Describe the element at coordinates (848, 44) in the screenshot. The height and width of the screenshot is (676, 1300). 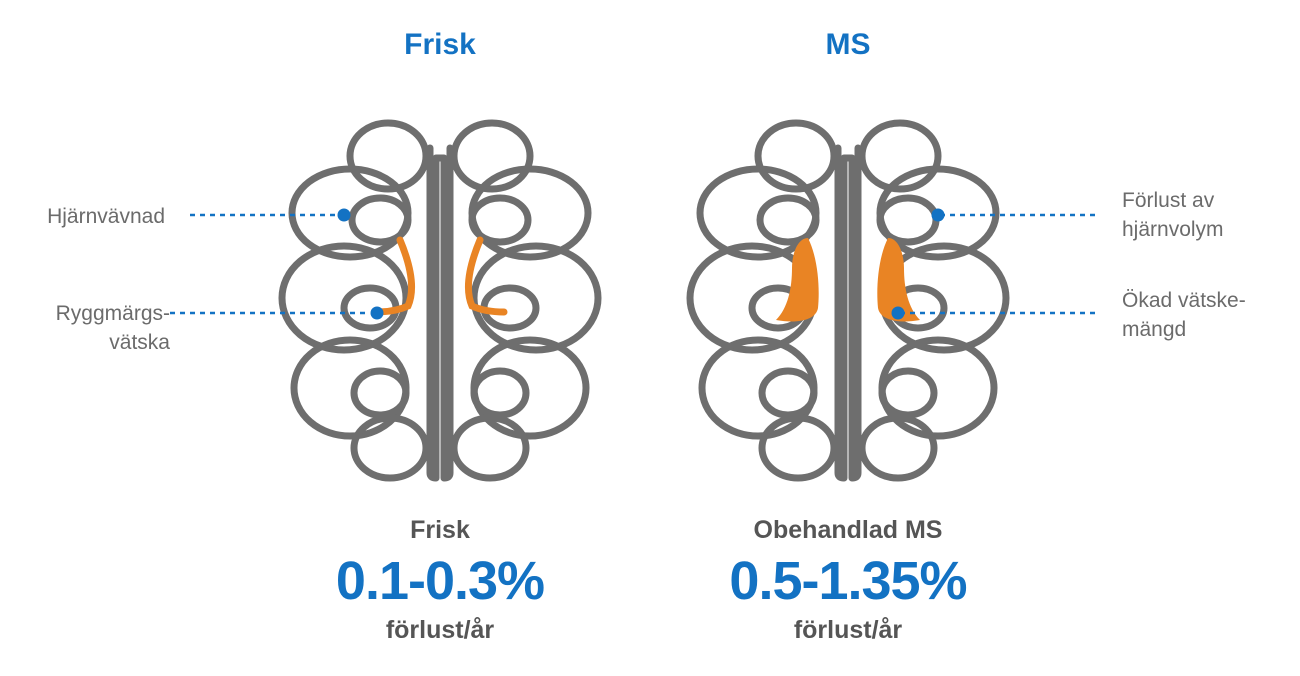
I see `ms-title: MS` at that location.